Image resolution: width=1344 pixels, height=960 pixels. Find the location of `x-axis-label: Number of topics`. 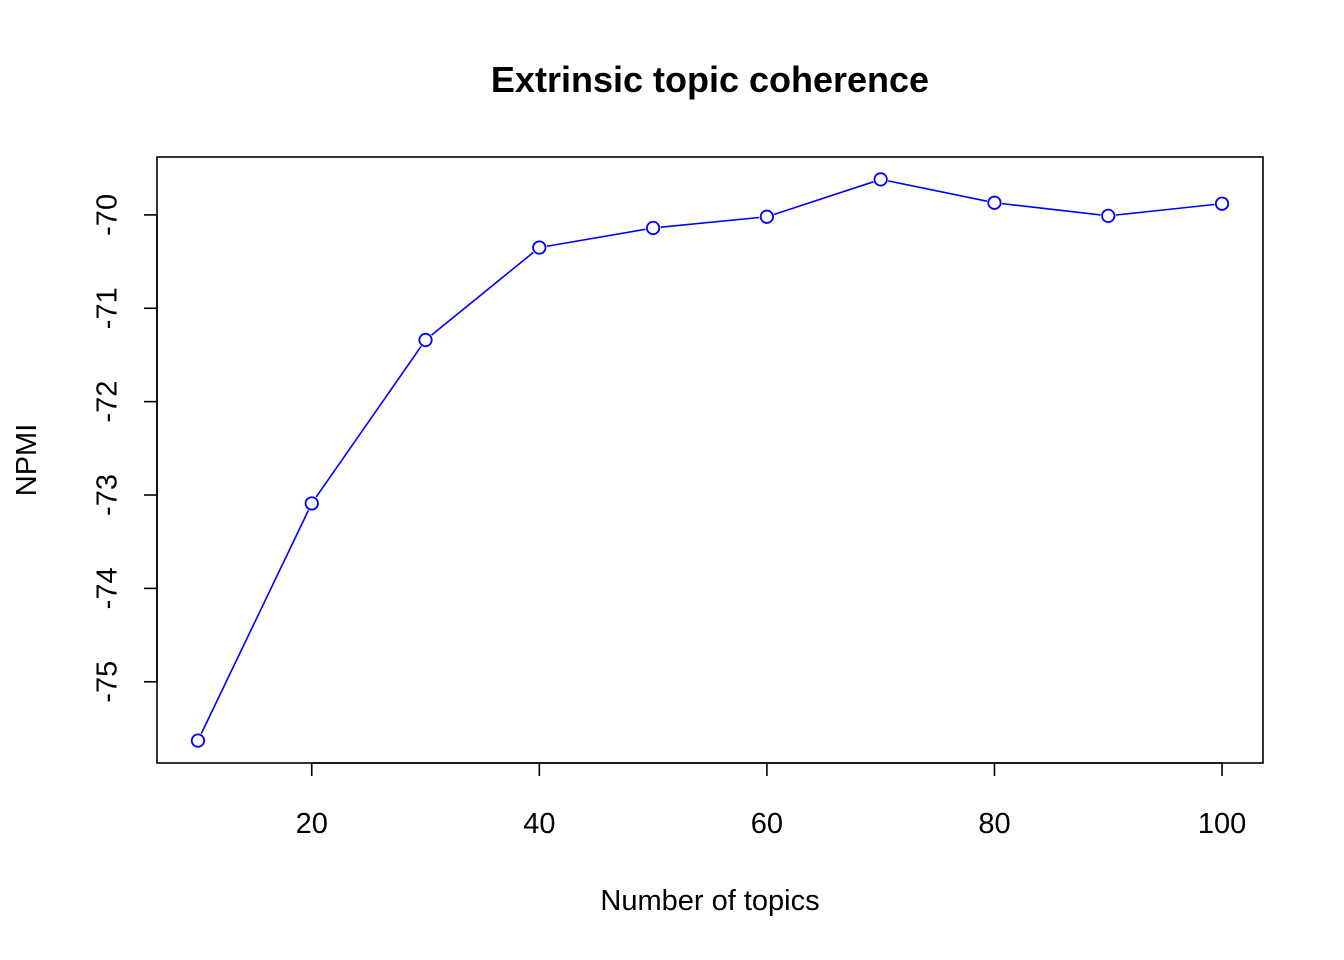

x-axis-label: Number of topics is located at coordinates (709, 901).